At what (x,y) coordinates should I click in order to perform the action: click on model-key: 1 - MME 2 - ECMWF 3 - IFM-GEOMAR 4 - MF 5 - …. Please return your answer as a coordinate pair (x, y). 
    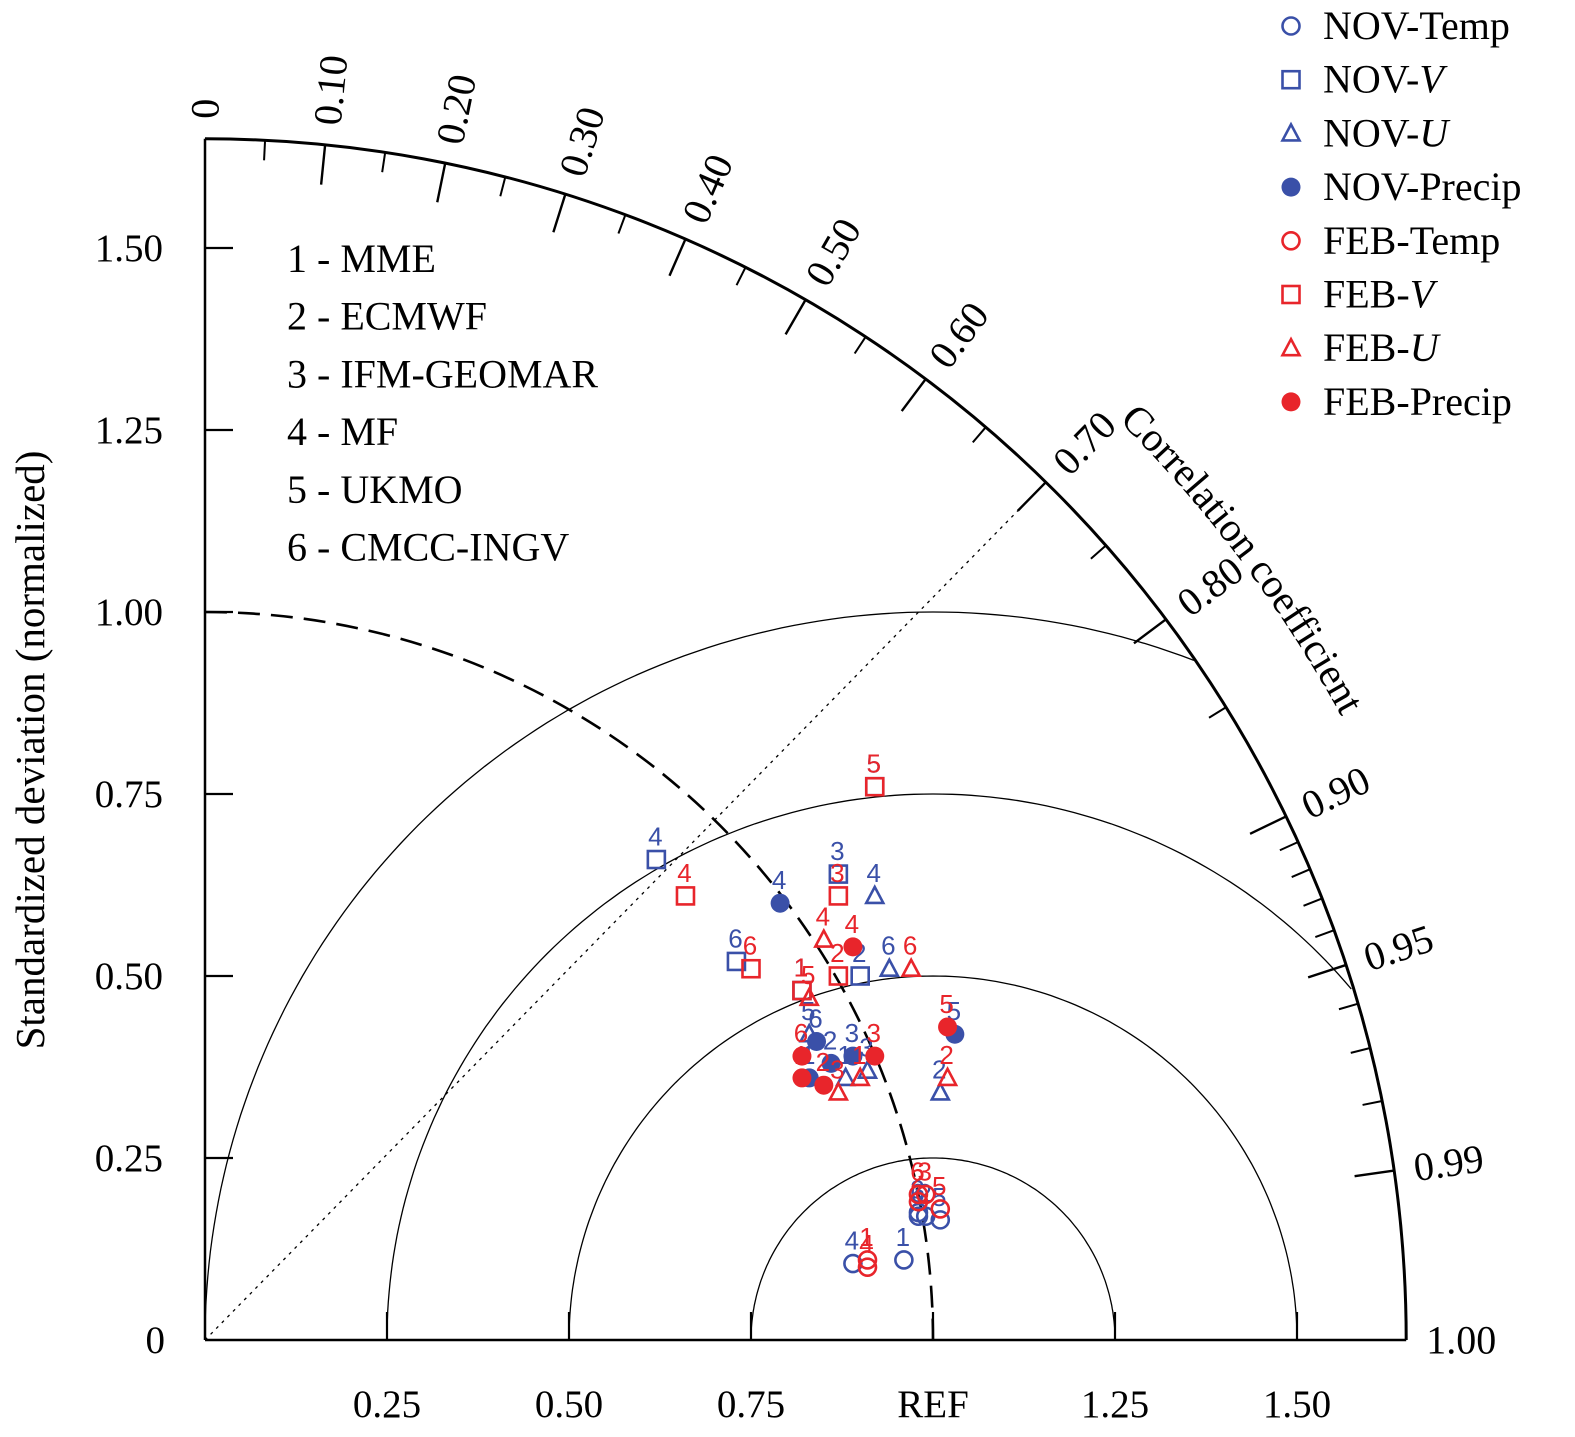
    Looking at the image, I should click on (442, 403).